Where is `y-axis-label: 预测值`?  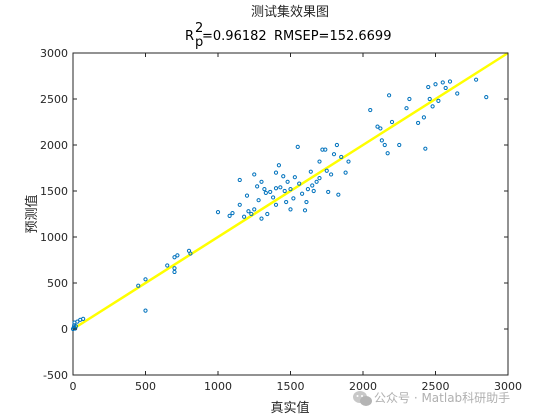 y-axis-label: 预测值 is located at coordinates (32, 213).